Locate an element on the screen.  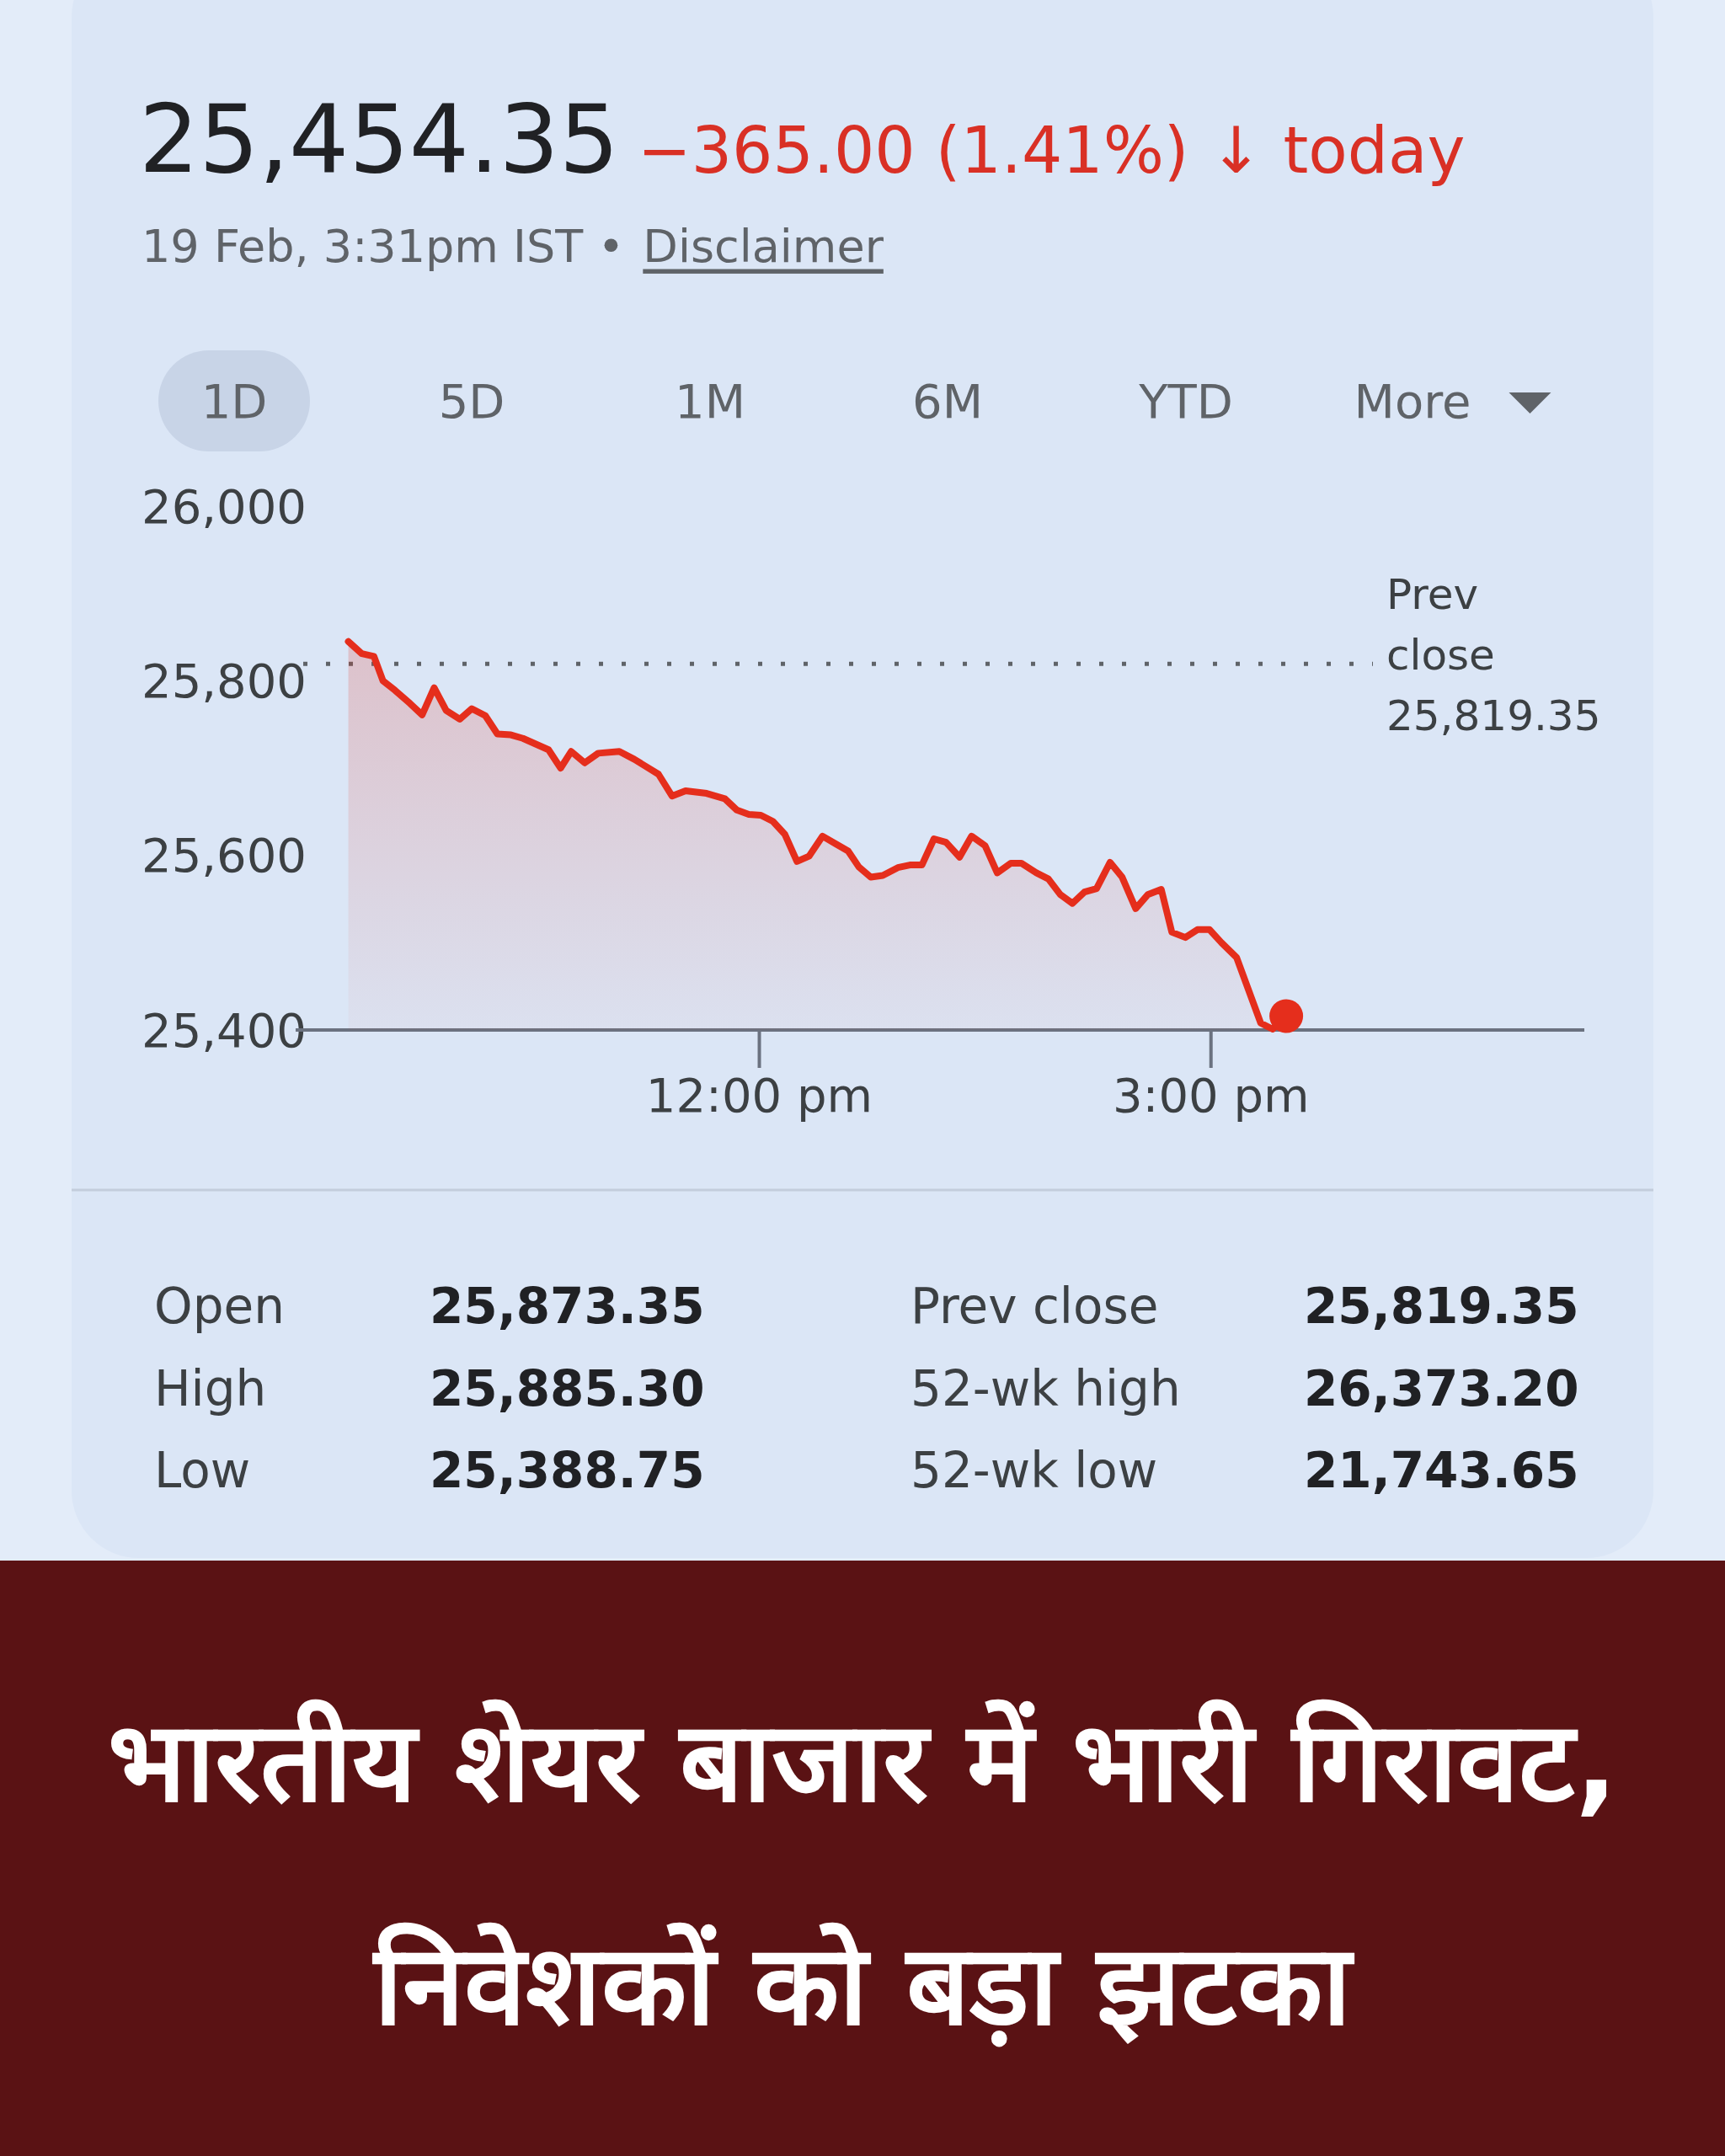
y-tick-label: 26,000 is located at coordinates (224, 506).